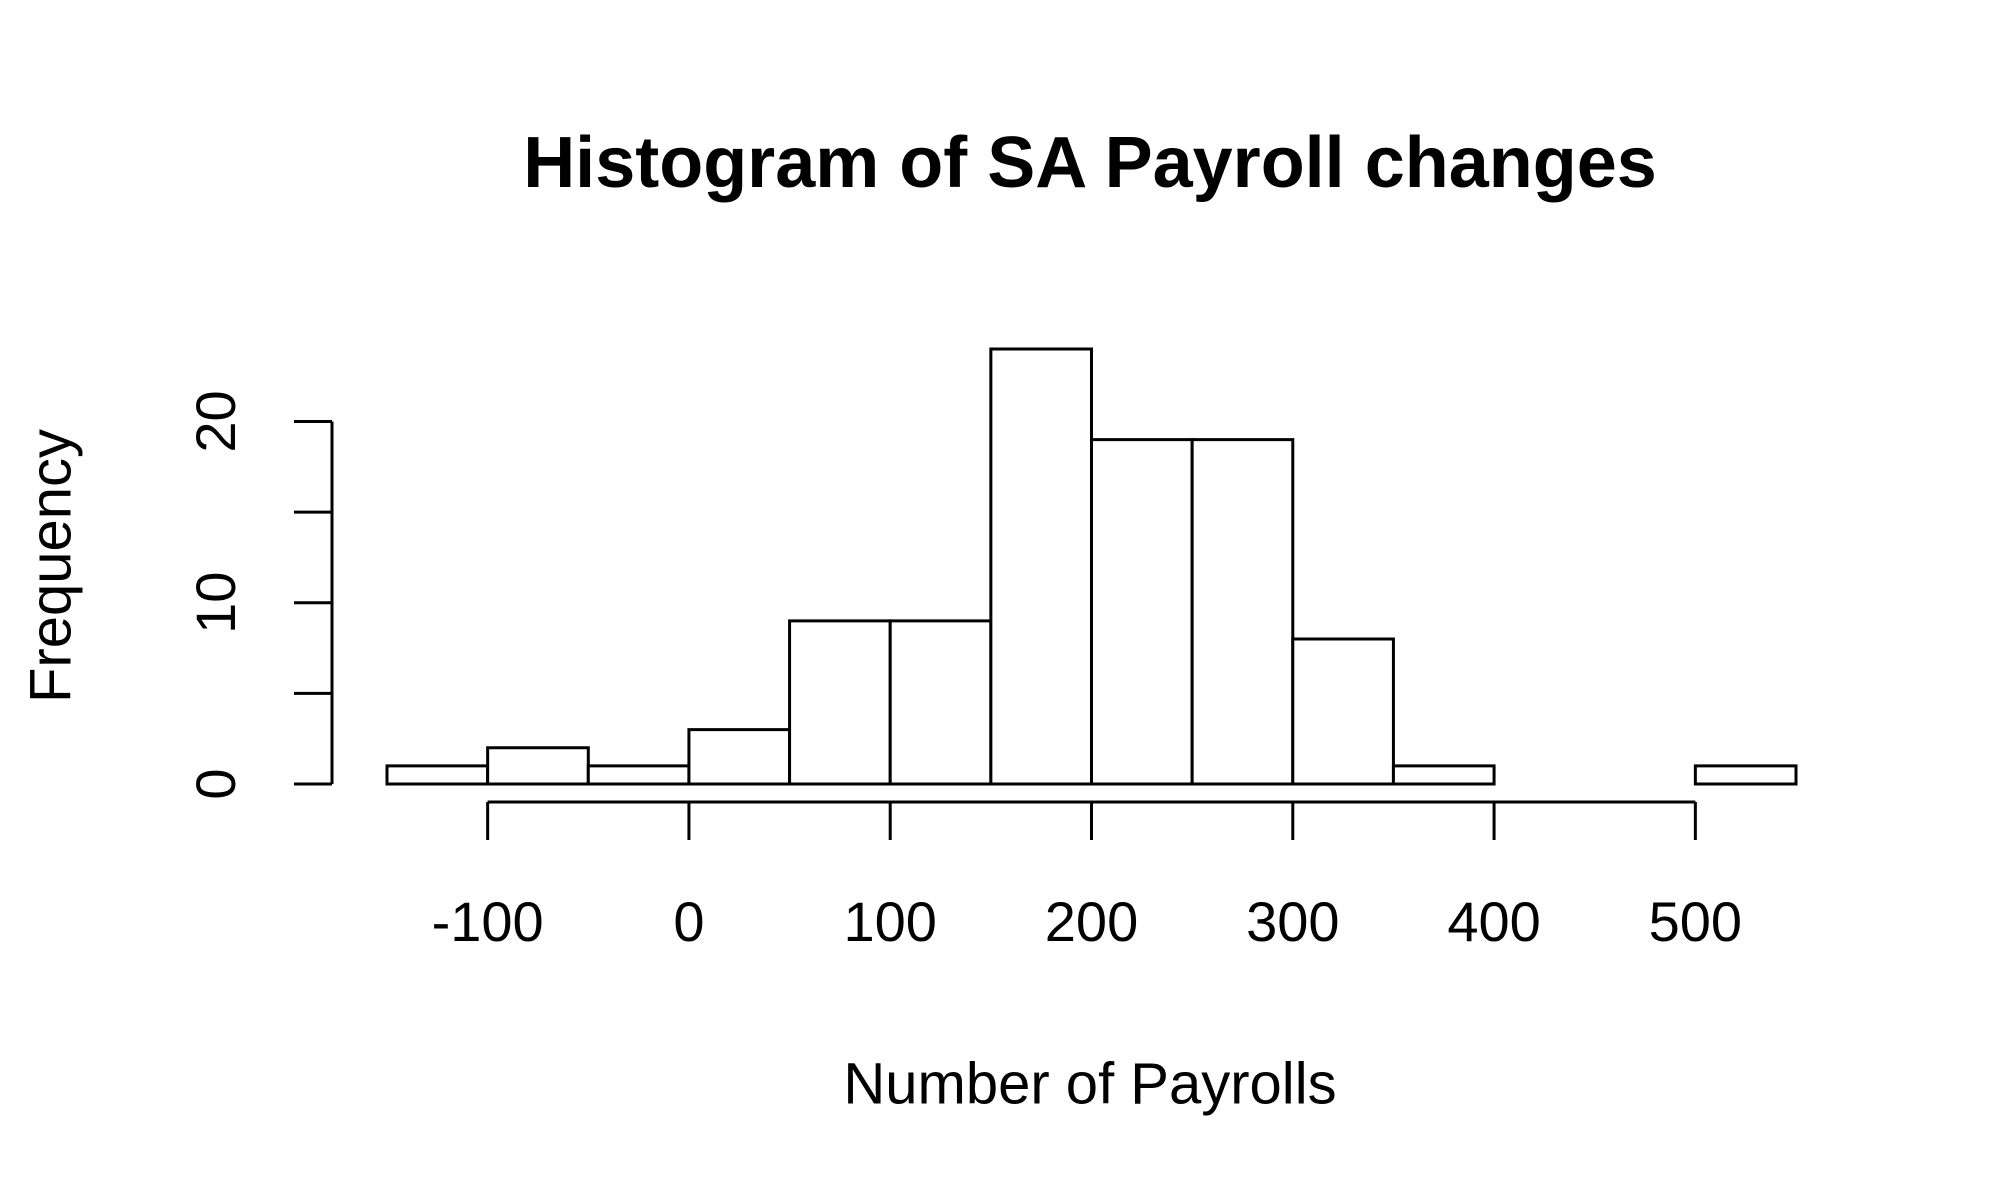  I want to click on x-tick-label: 400, so click(1493, 921).